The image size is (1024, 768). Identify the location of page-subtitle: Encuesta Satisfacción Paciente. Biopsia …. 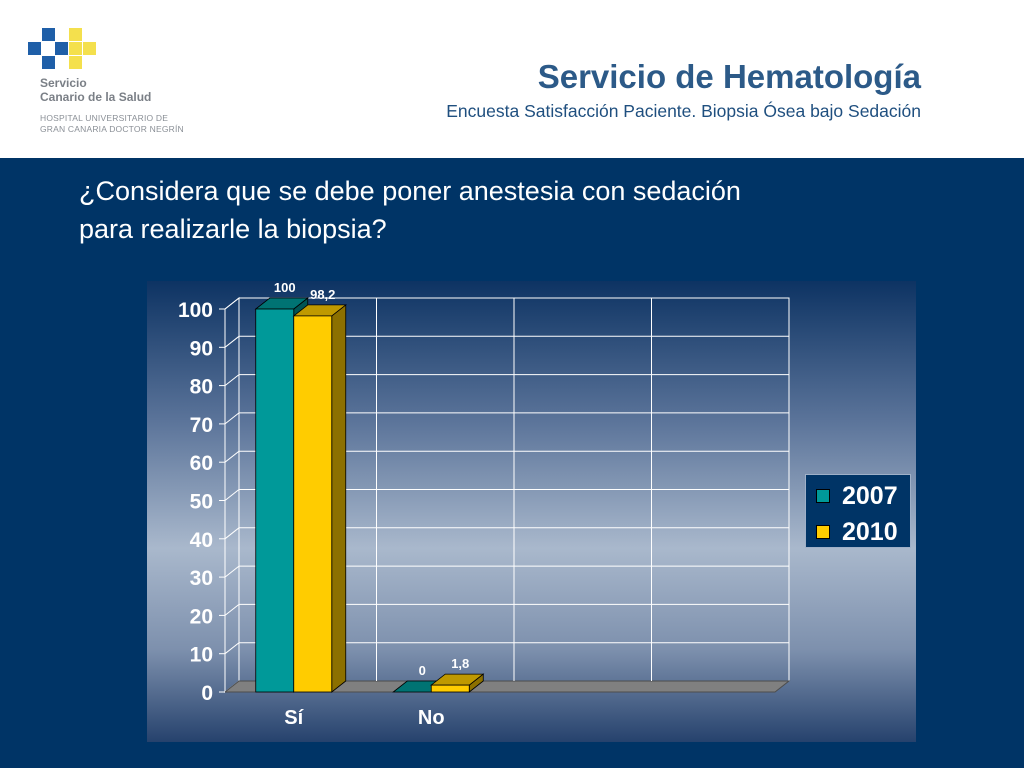
(683, 111).